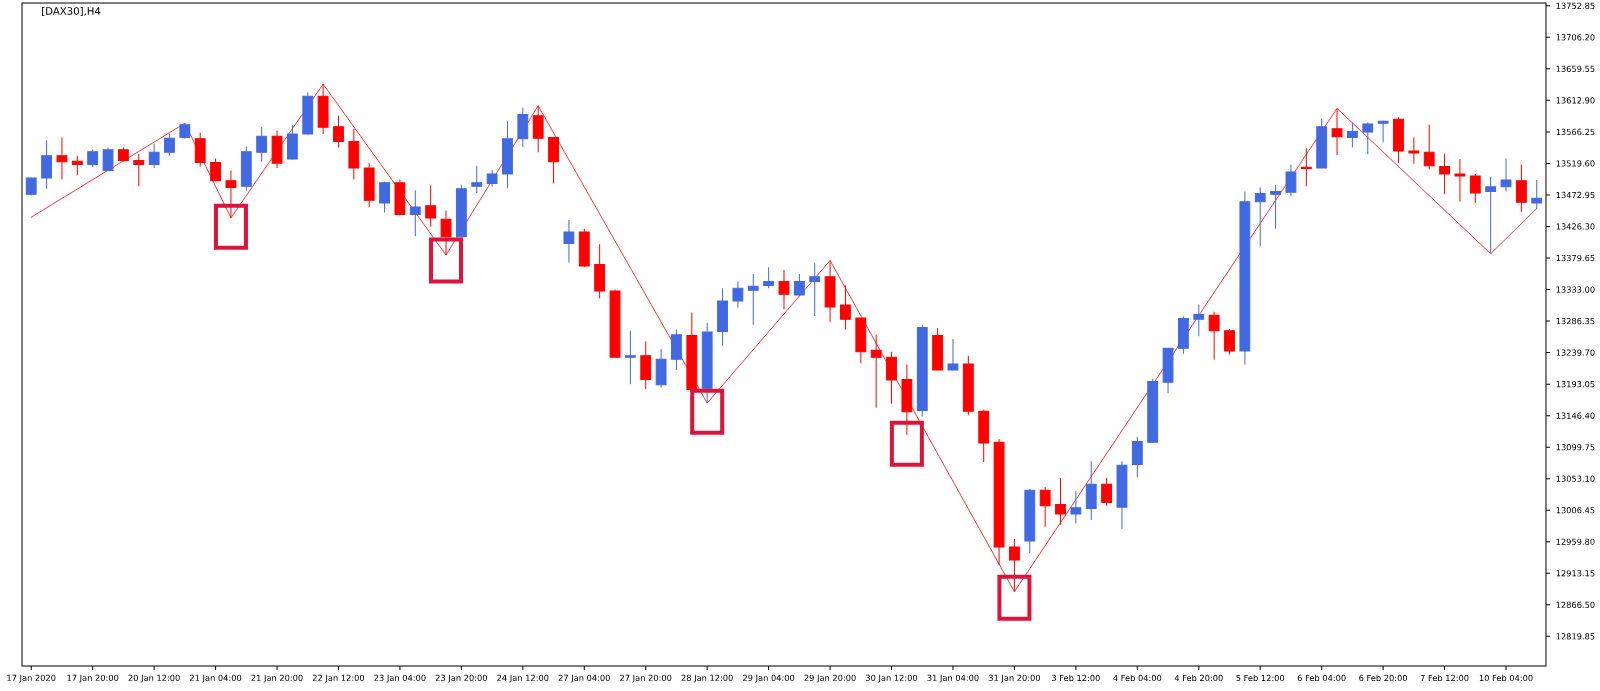 The width and height of the screenshot is (1600, 691). I want to click on x-tick-label: 4 Feb 04:00, so click(1137, 678).